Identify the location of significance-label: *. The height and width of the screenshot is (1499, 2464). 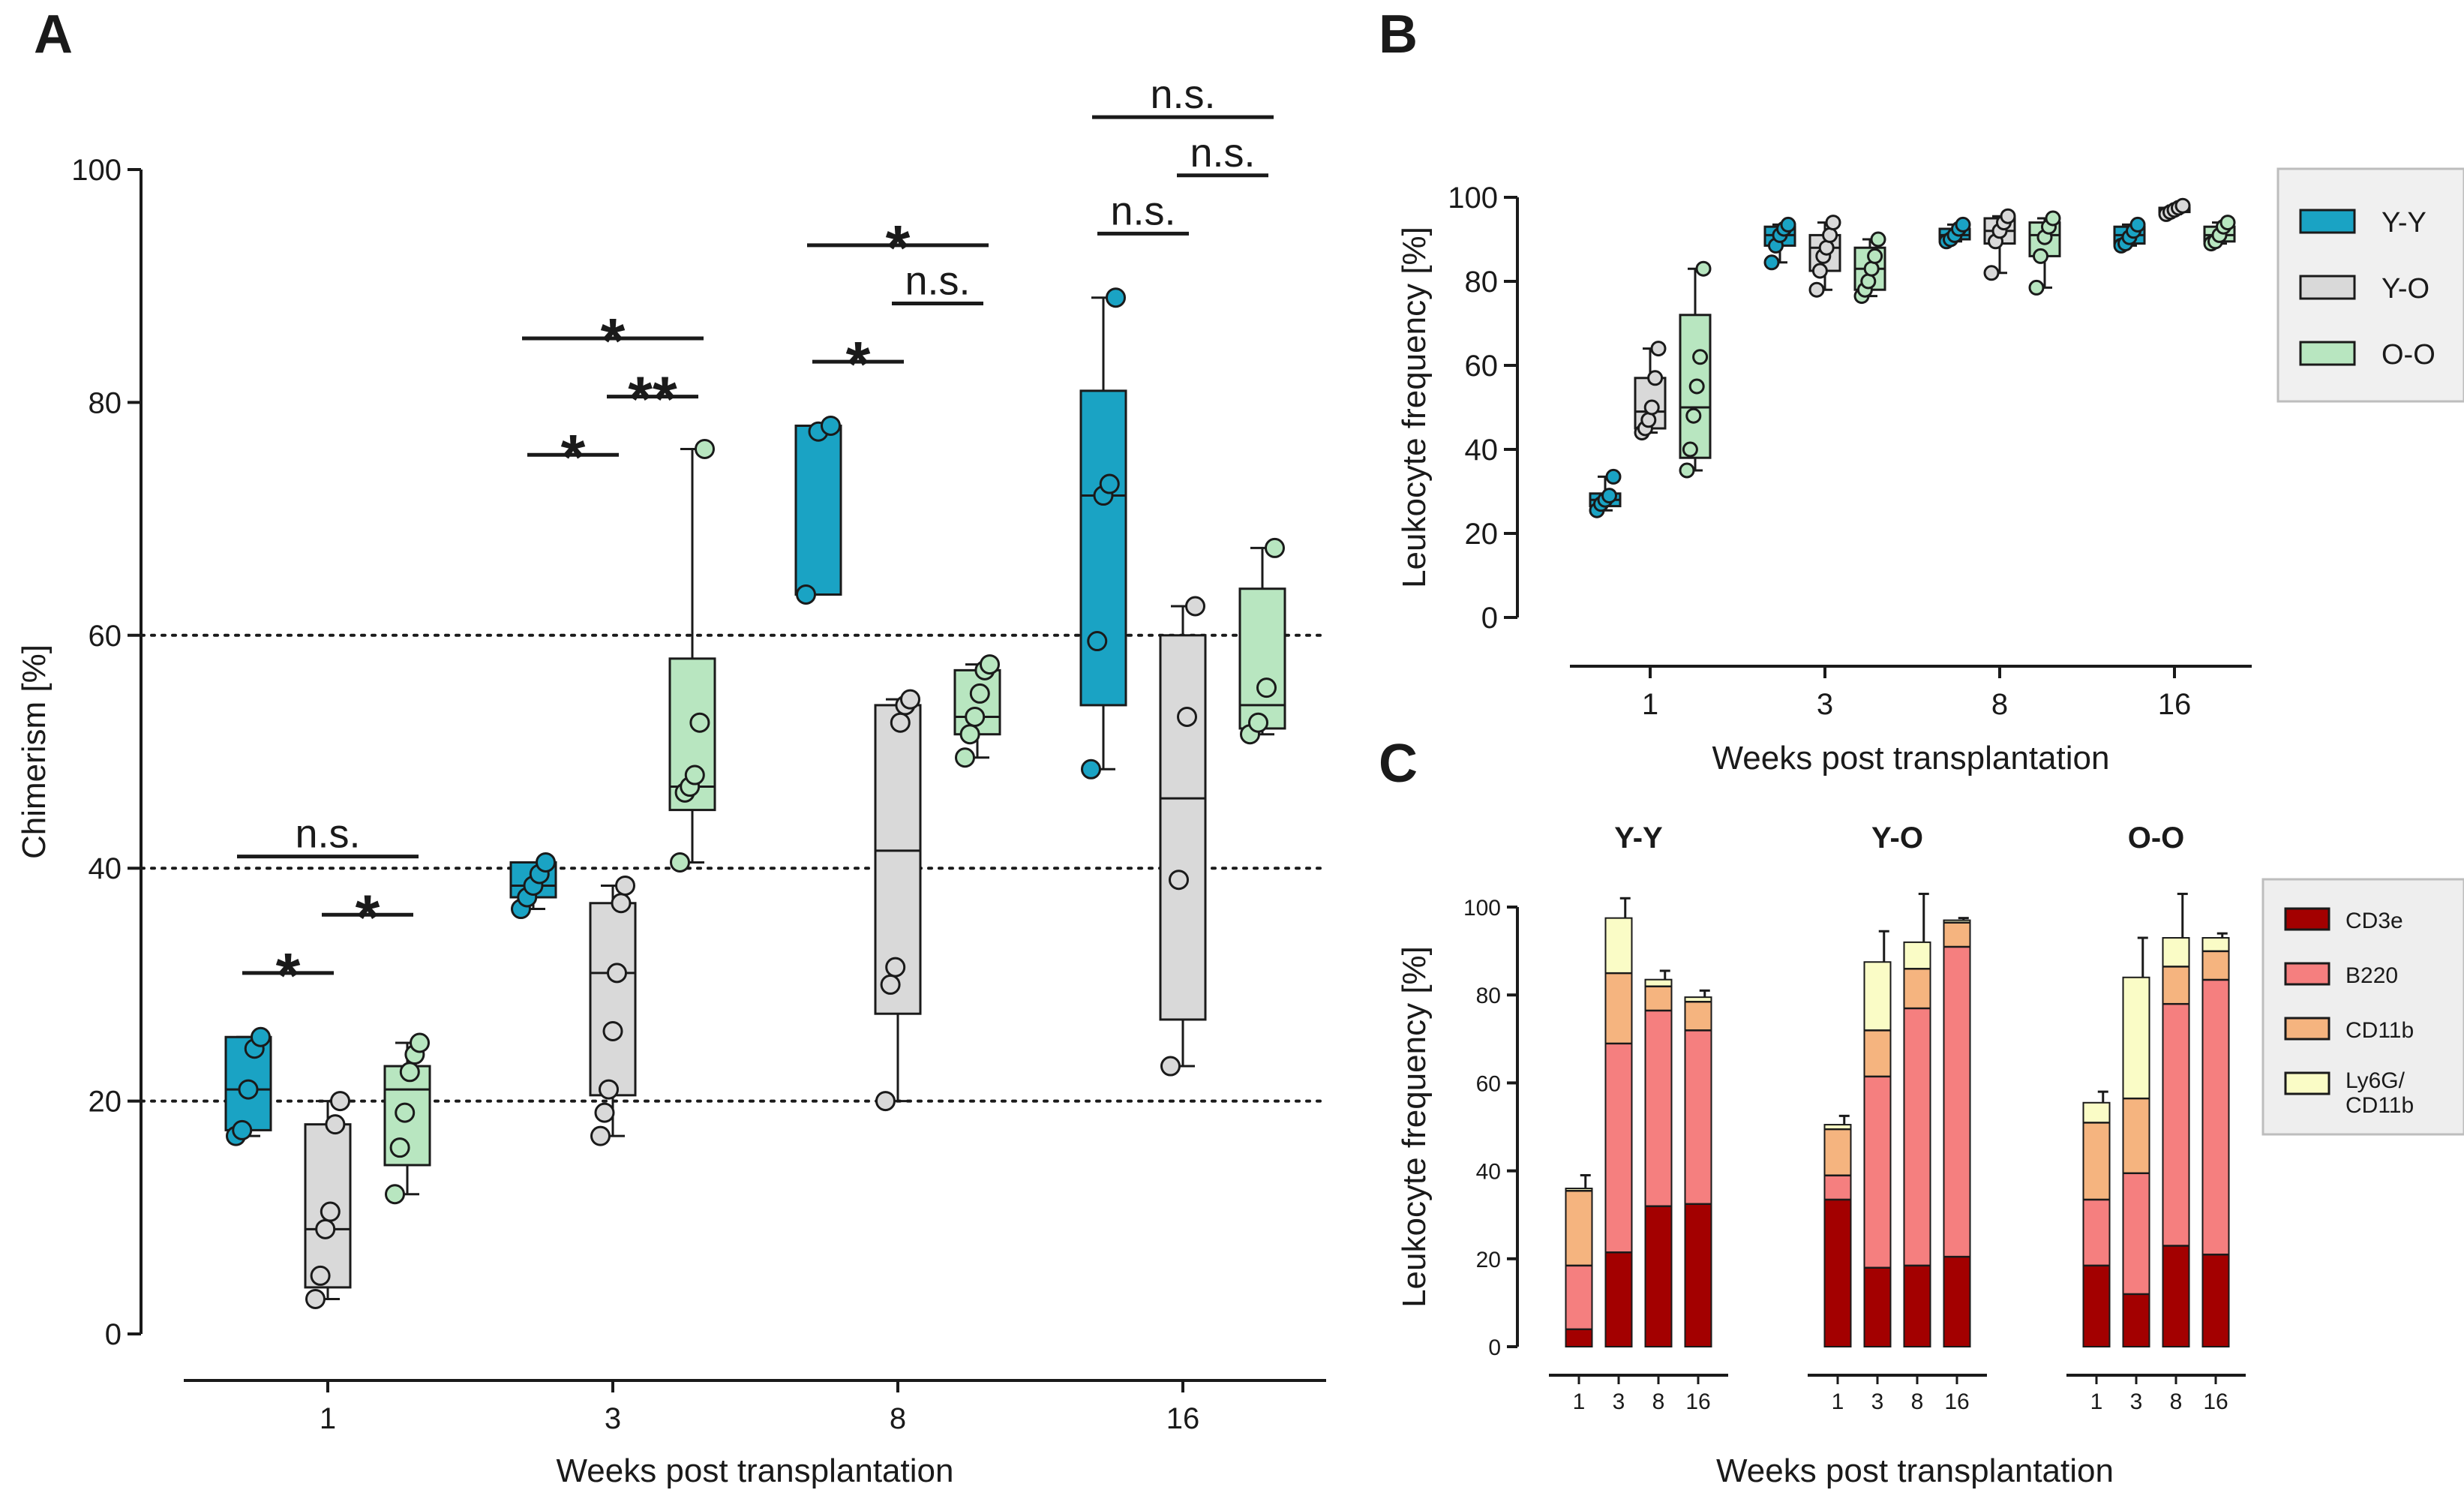
(858, 364).